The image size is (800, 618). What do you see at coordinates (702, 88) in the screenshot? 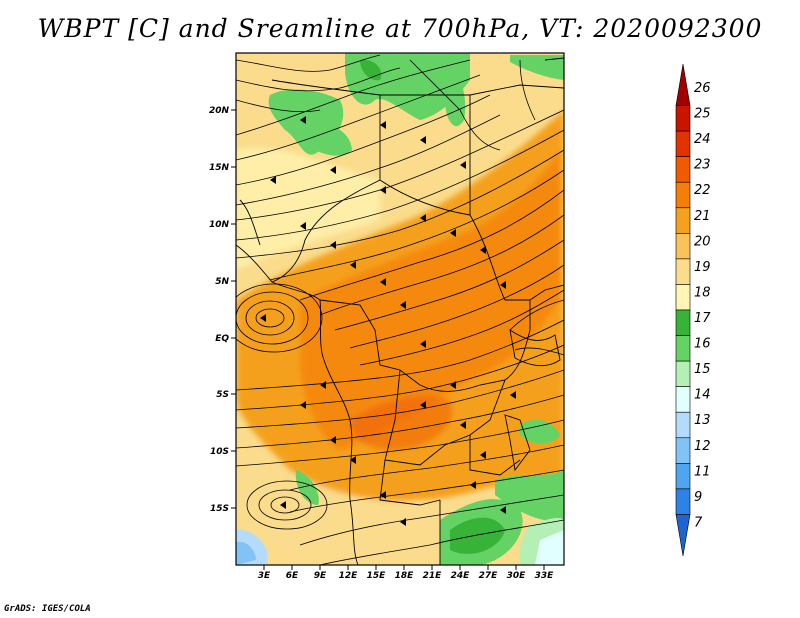
I see `colorbar-label: 26` at bounding box center [702, 88].